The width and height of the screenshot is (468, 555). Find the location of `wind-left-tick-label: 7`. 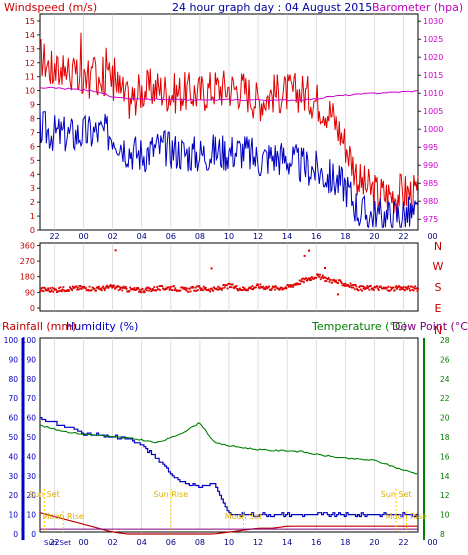

wind-left-tick-label: 7 is located at coordinates (32, 132).